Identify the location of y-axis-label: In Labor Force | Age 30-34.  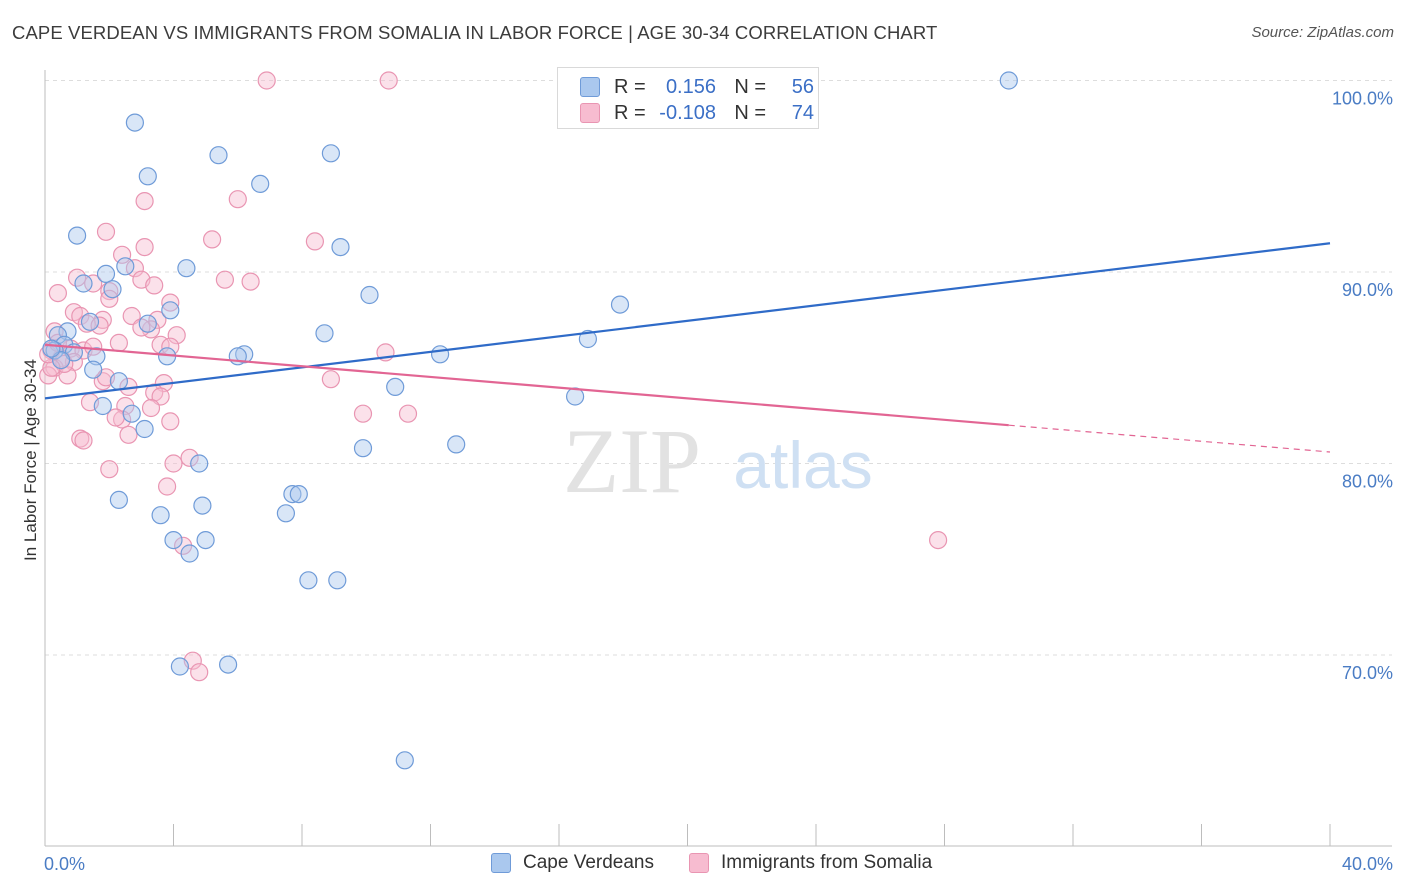
(30, 460).